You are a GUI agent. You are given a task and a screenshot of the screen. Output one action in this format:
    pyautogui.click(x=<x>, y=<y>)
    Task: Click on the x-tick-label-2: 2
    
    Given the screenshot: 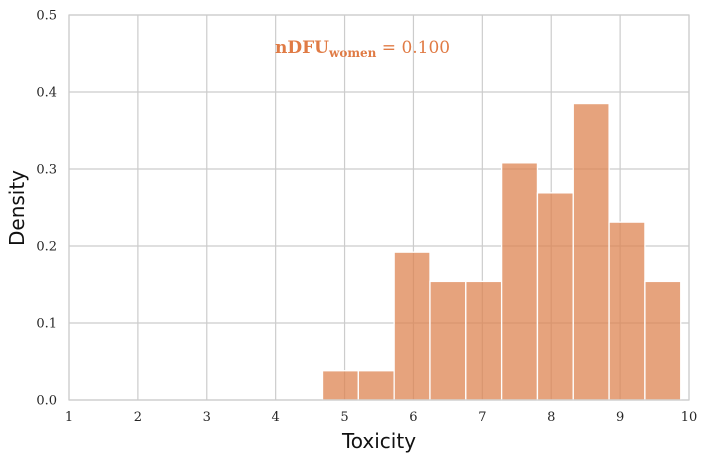 What is the action you would take?
    pyautogui.click(x=138, y=417)
    